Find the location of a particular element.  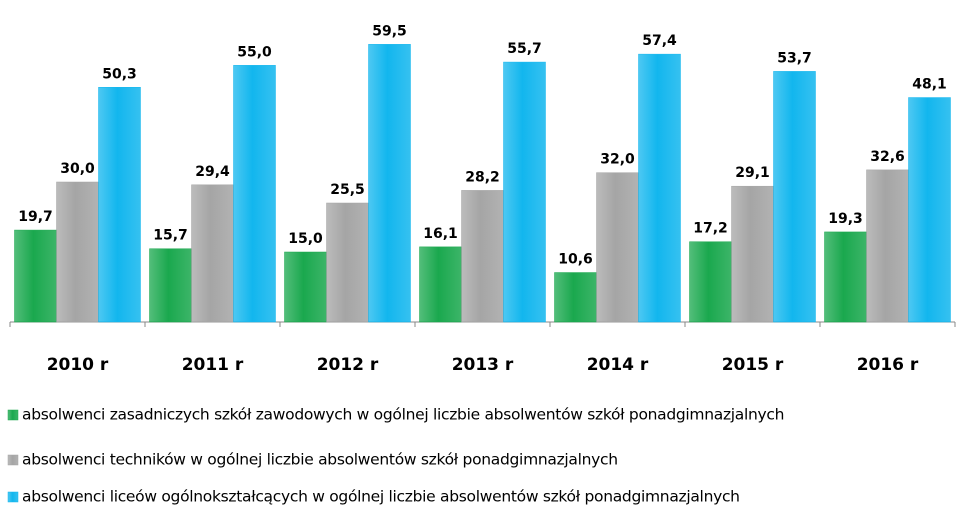

data-label: 55,7 is located at coordinates (524, 49).